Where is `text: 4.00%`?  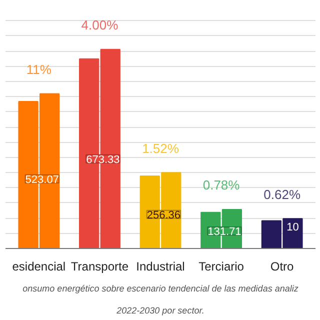
text: 4.00% is located at coordinates (100, 25).